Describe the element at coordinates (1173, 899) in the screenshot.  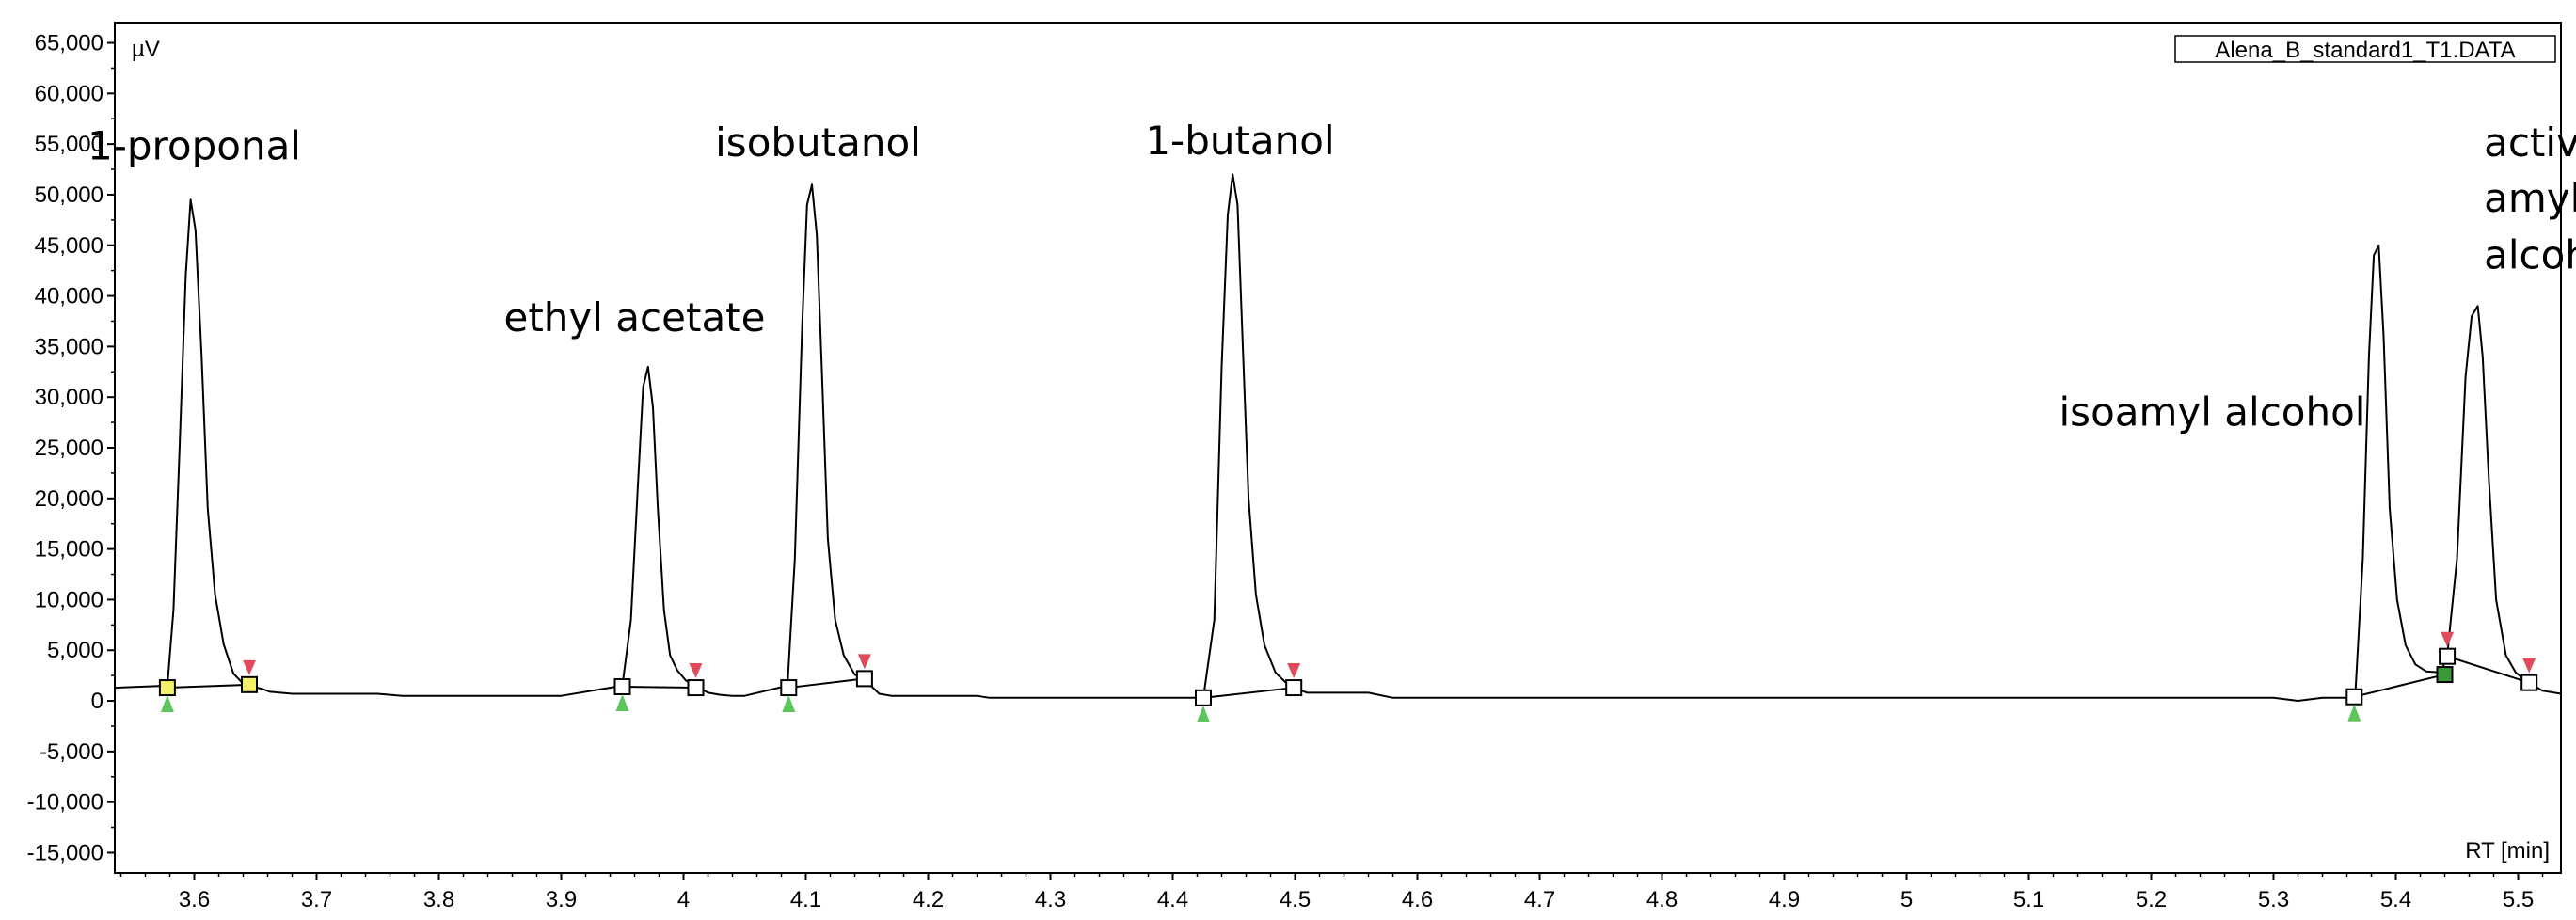
I see `x-tick-label: 4.4` at that location.